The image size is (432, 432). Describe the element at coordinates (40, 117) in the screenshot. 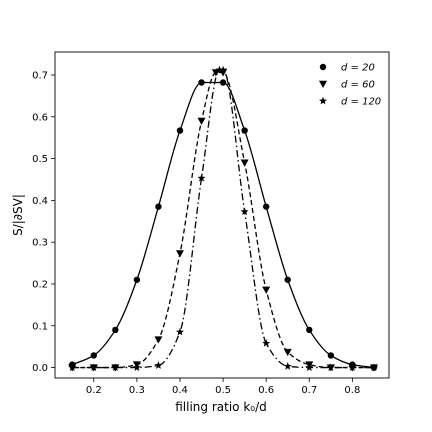

I see `y-tick-label: 0.6` at that location.